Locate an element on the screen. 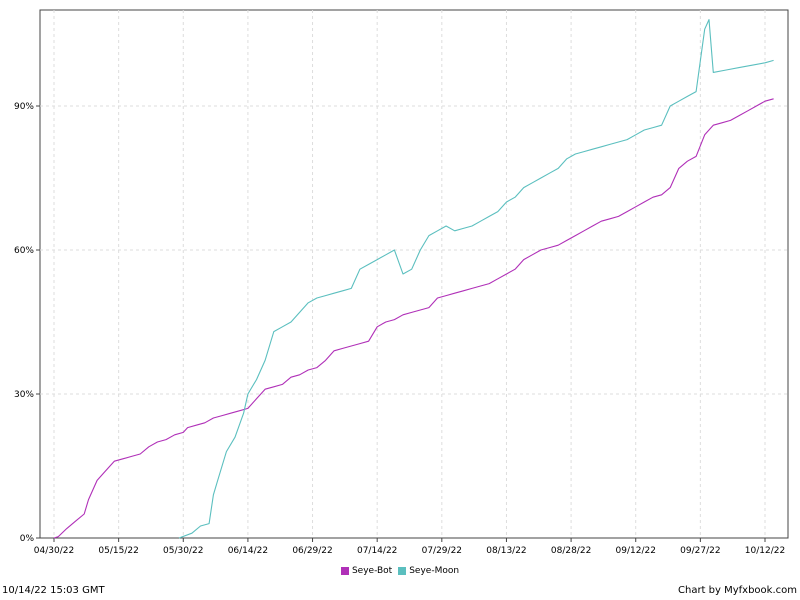 The height and width of the screenshot is (600, 800). legend-item: Seye-Moon is located at coordinates (428, 571).